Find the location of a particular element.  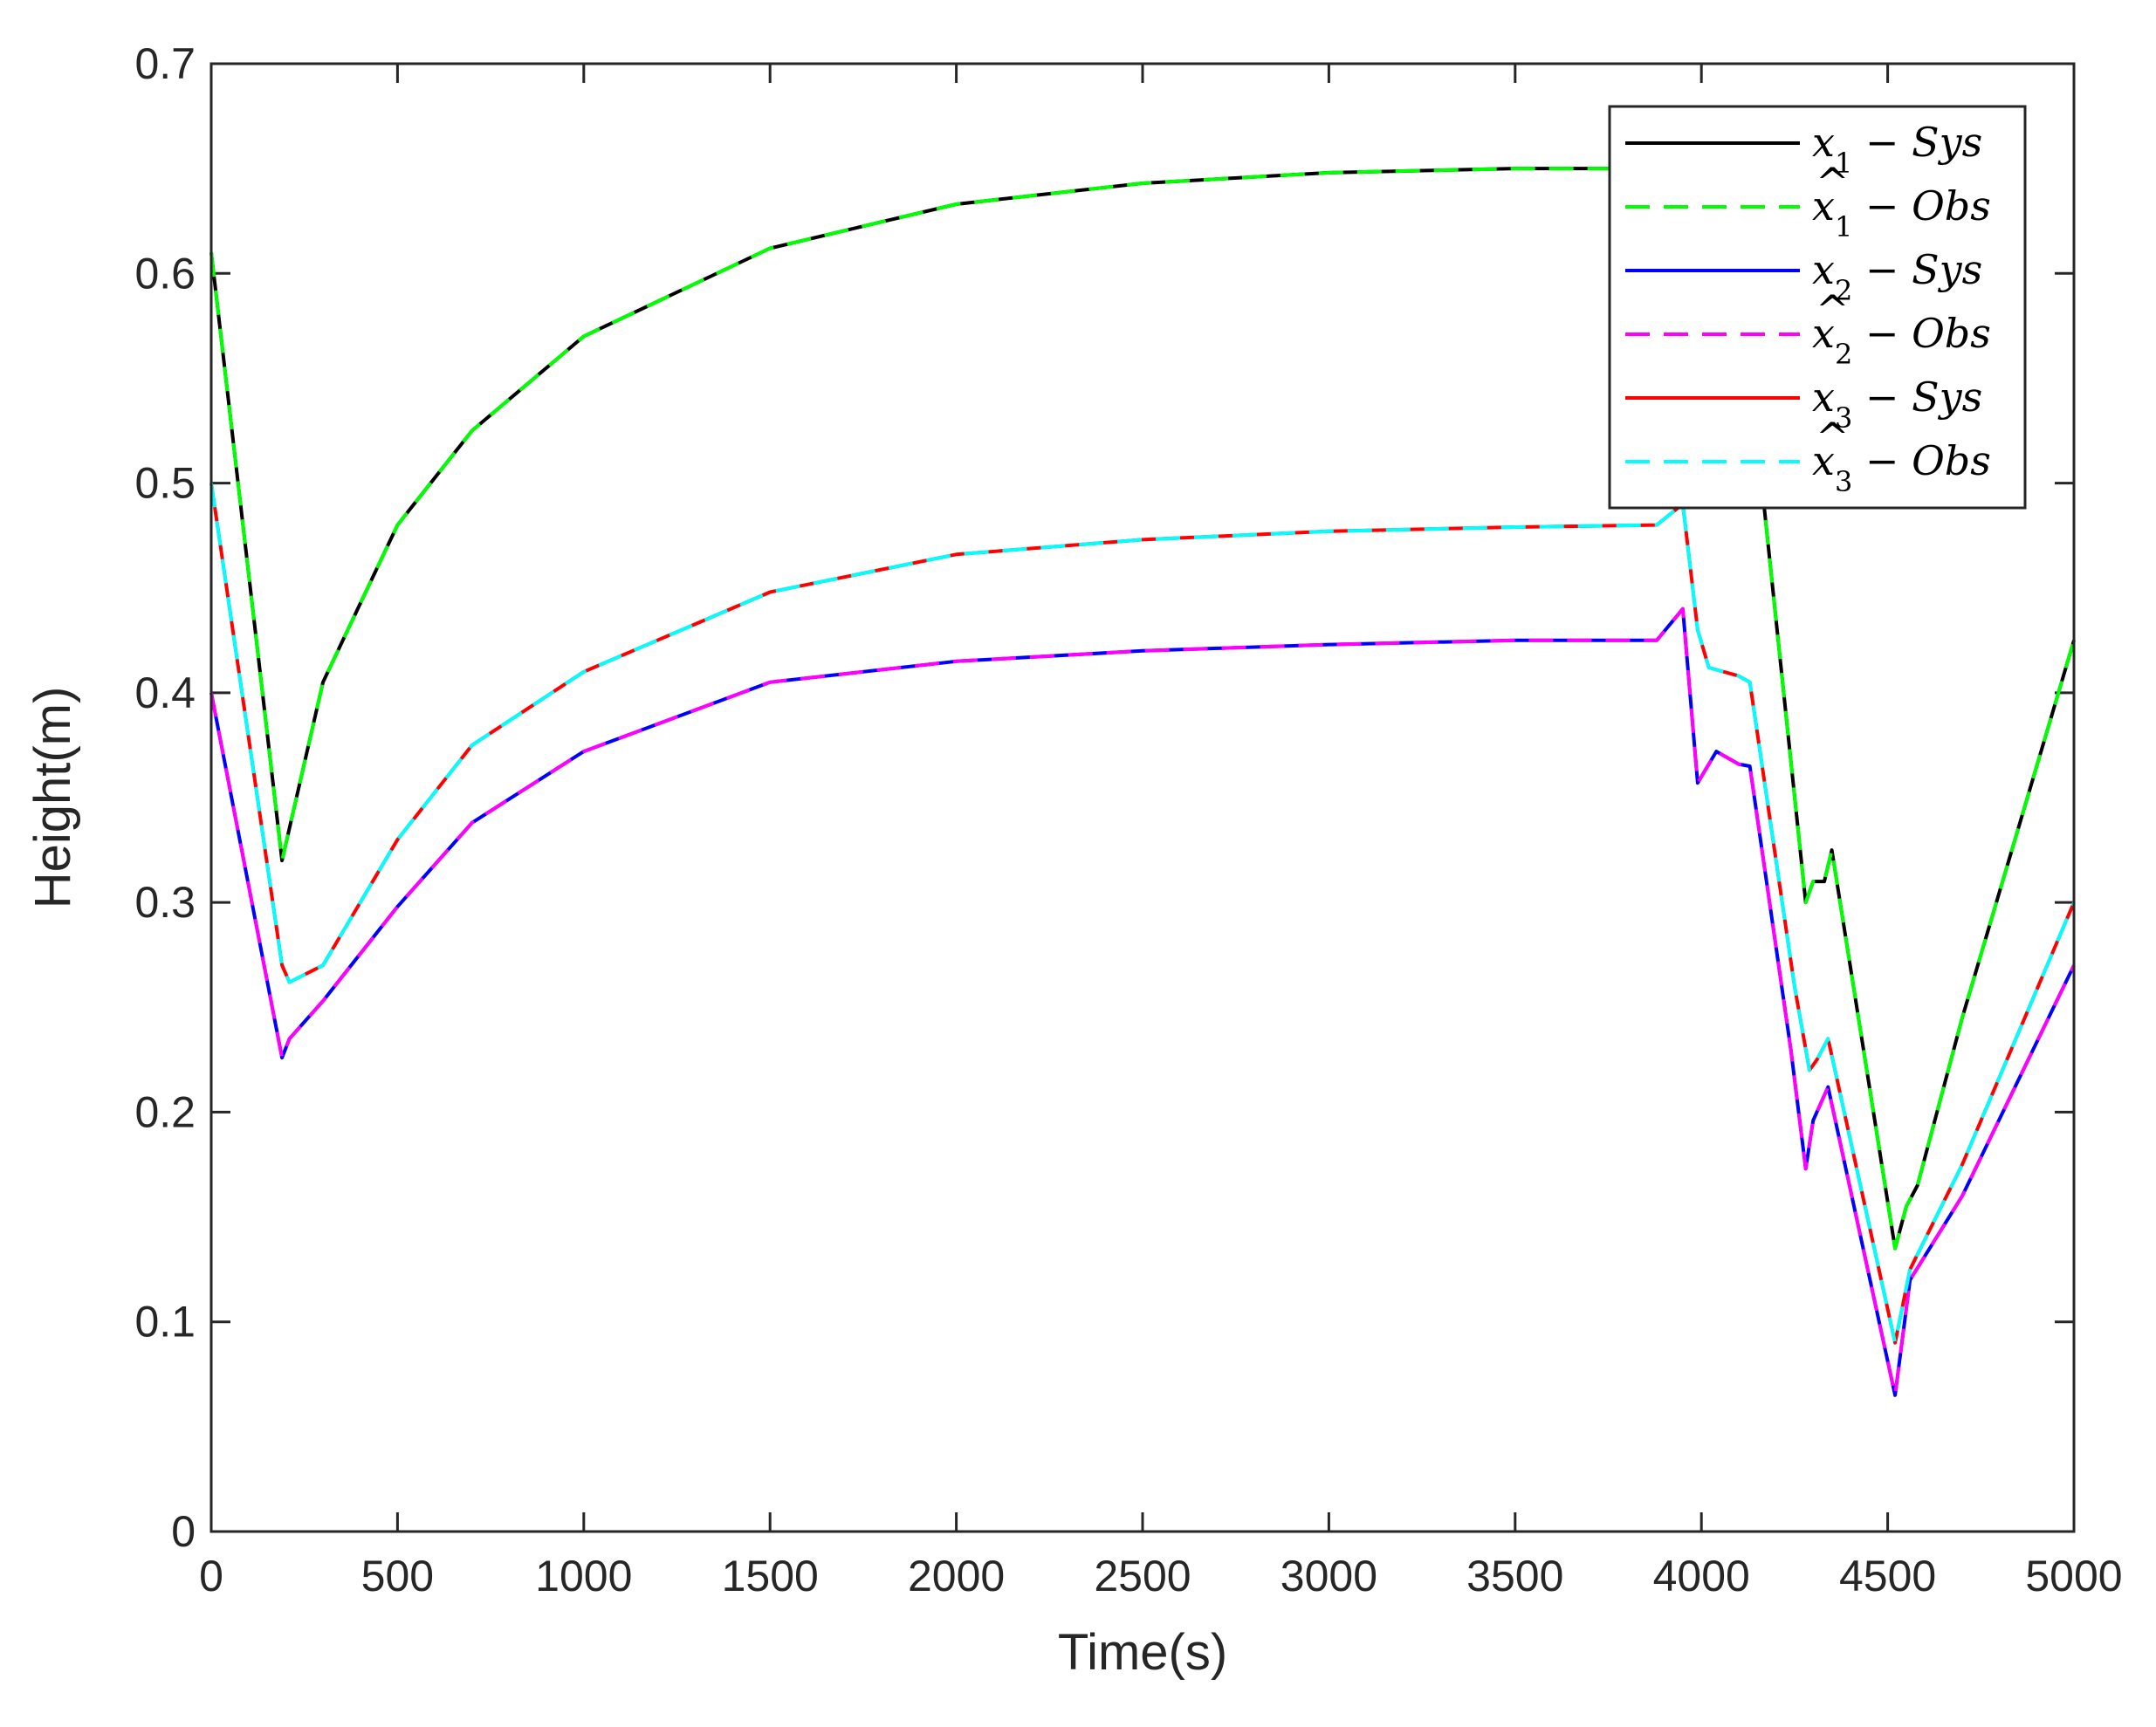

legend-entry-5: x3 − Sys is located at coordinates (1897, 404).